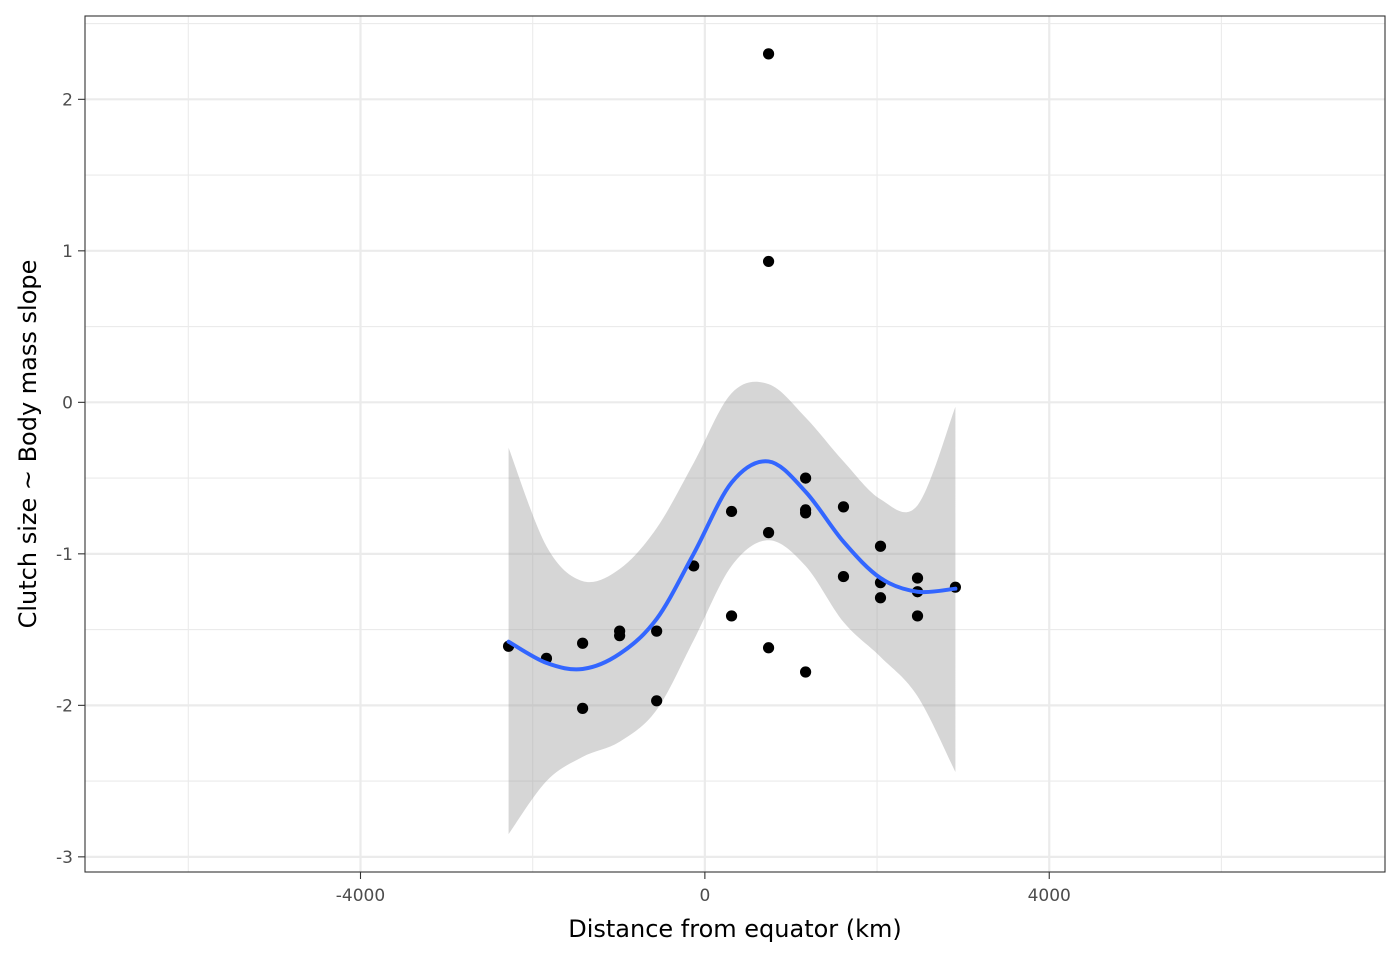 The image size is (1400, 960). Describe the element at coordinates (67, 403) in the screenshot. I see `y-tick-label: 0` at that location.